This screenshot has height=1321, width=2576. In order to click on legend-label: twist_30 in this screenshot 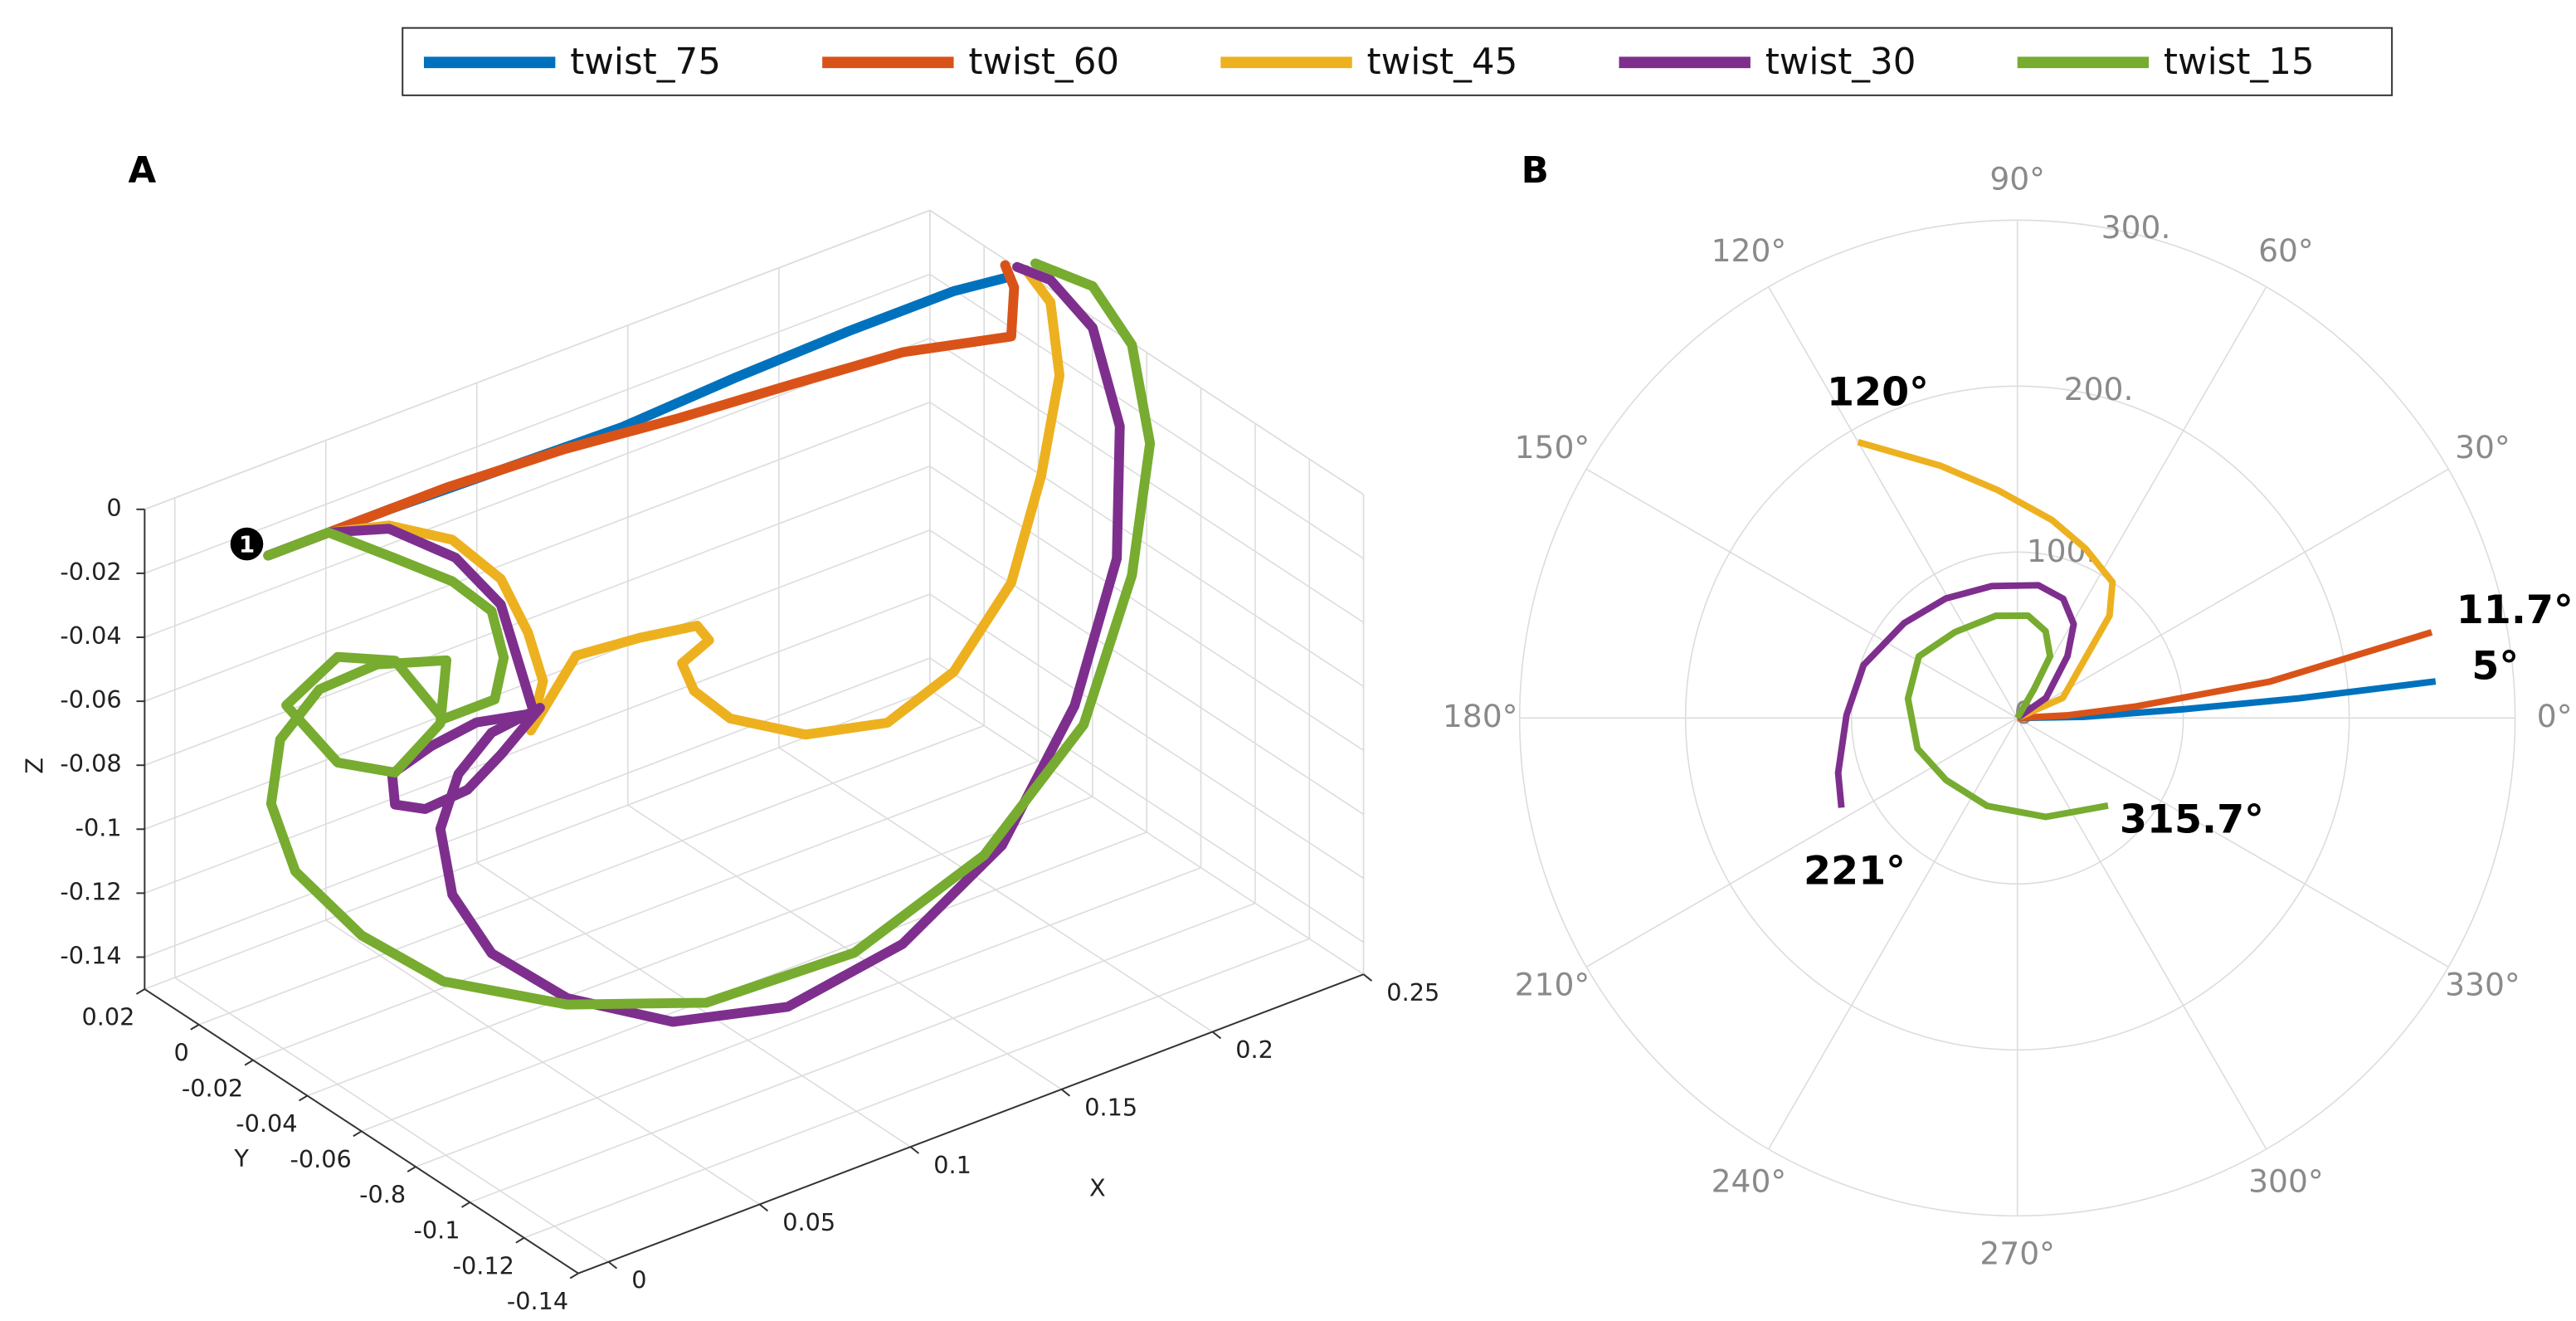, I will do `click(1840, 62)`.